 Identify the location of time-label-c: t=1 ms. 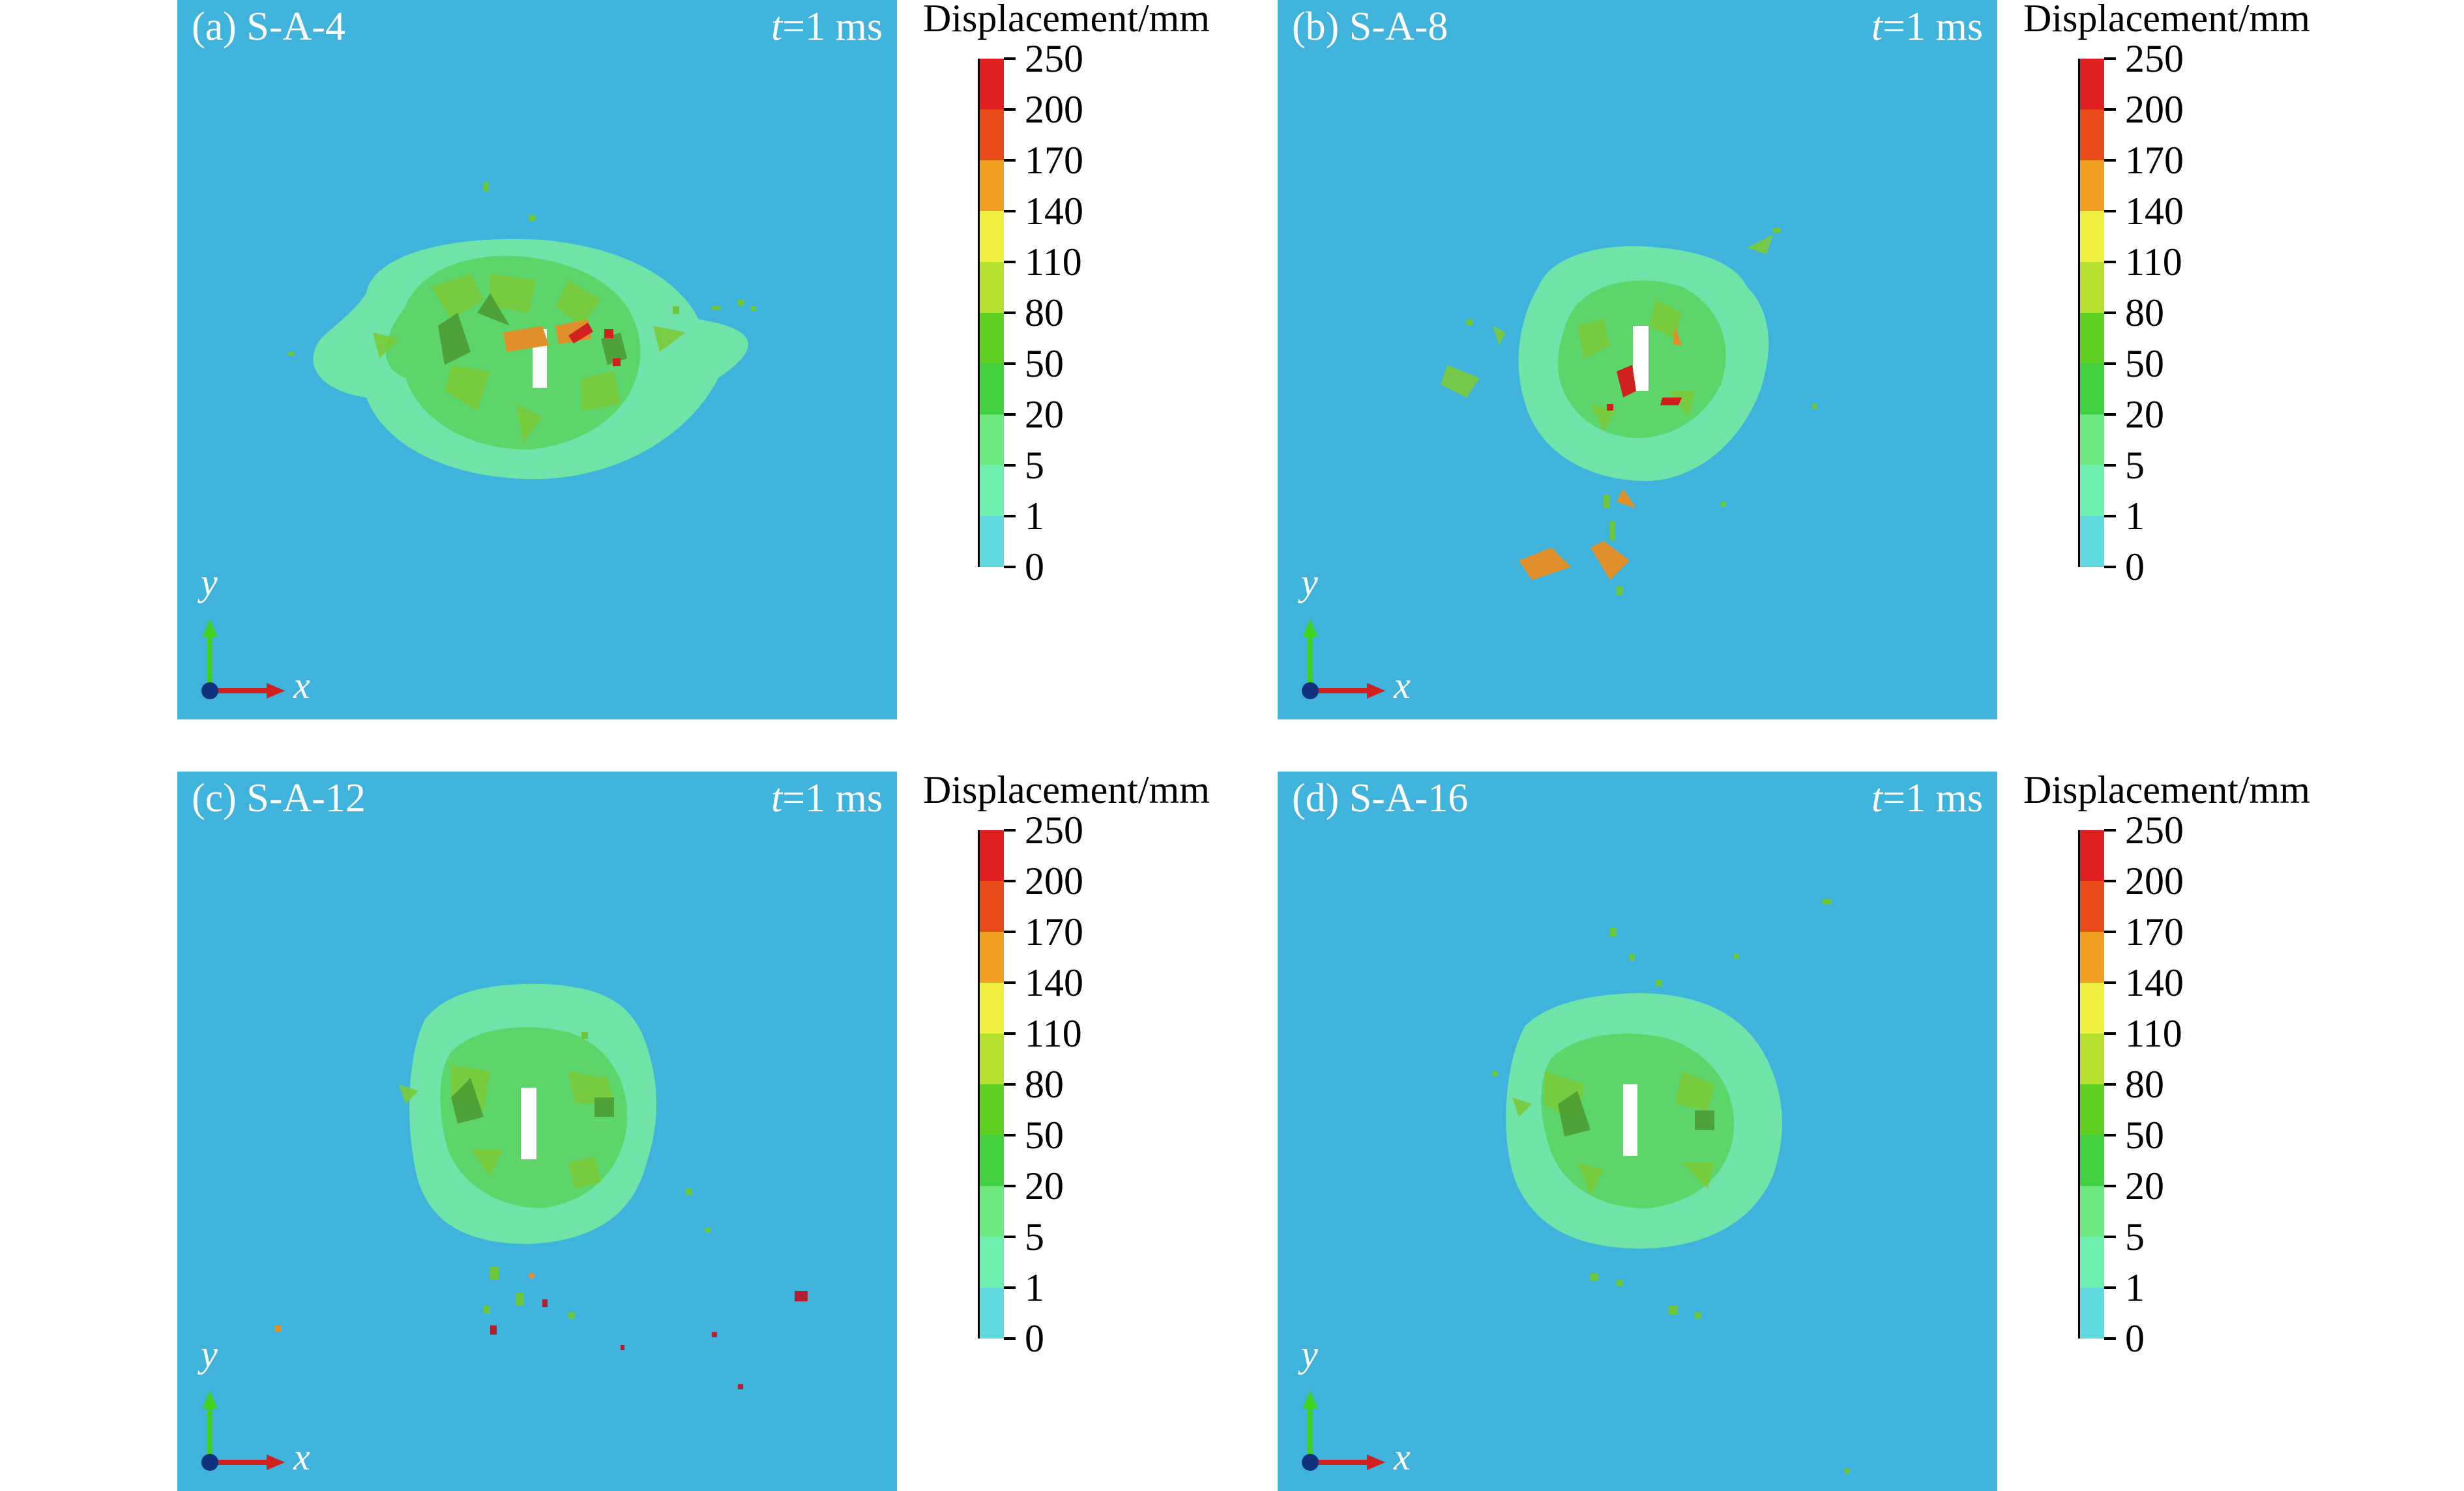
(827, 798).